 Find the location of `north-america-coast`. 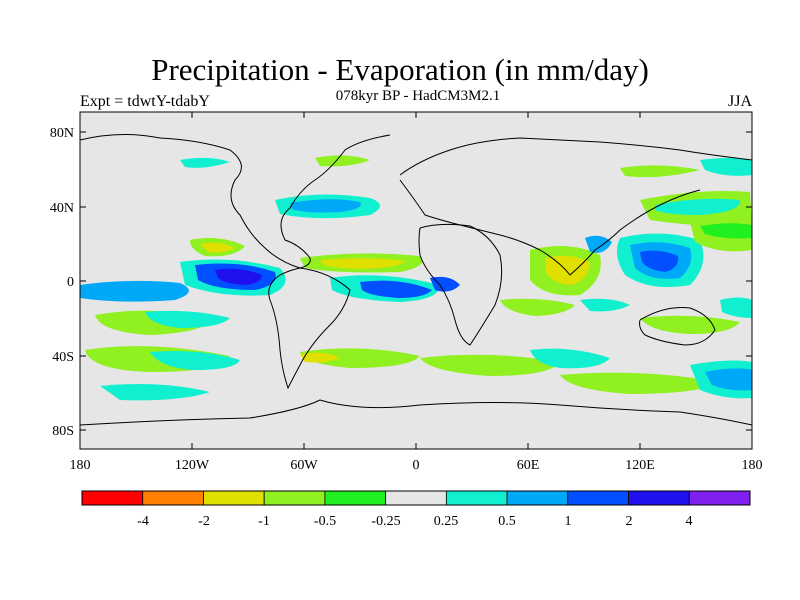

north-america-coast is located at coordinates (235, 201).